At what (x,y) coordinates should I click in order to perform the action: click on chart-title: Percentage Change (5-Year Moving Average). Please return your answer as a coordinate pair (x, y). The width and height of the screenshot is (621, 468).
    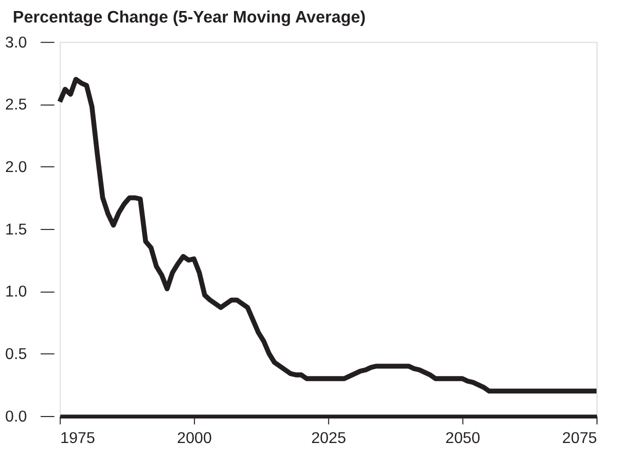
    Looking at the image, I should click on (189, 16).